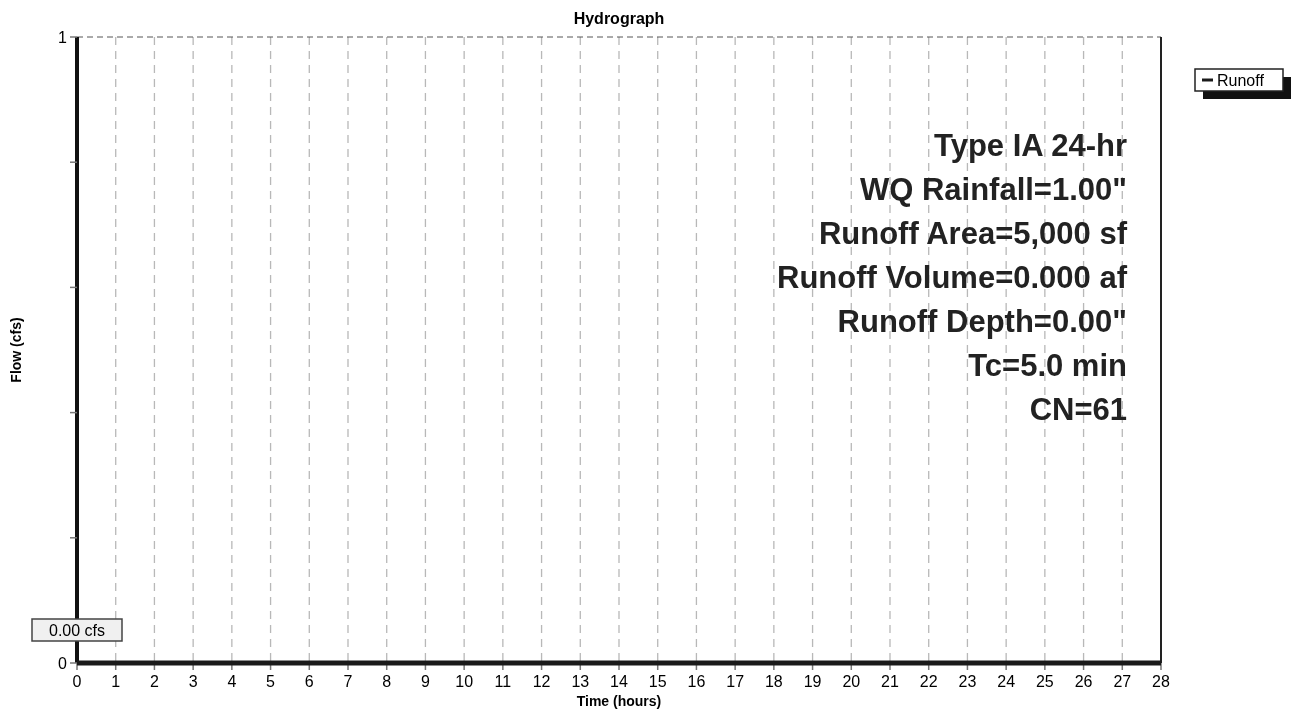 This screenshot has width=1294, height=717. What do you see at coordinates (928, 681) in the screenshot?
I see `x-tick-label: 22` at bounding box center [928, 681].